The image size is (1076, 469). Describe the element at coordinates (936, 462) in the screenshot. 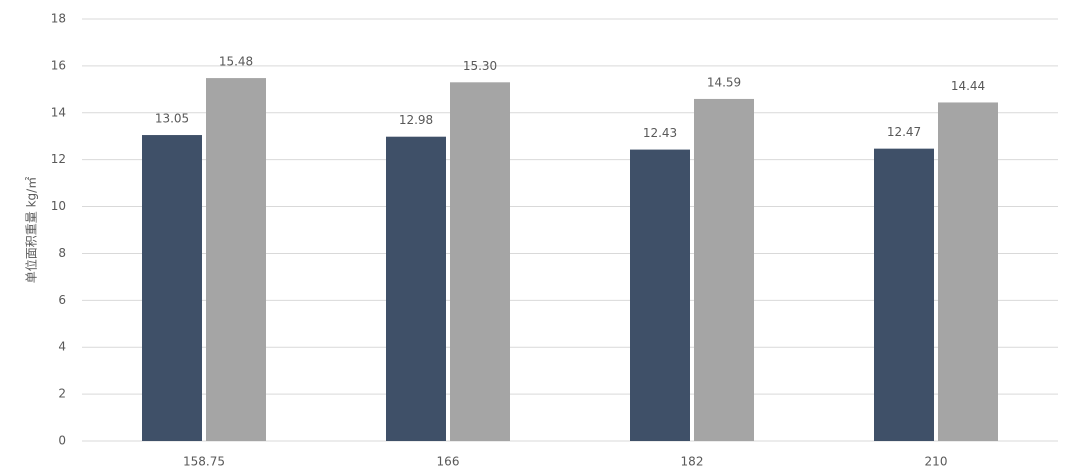

I see `x-tick-label: 210` at that location.